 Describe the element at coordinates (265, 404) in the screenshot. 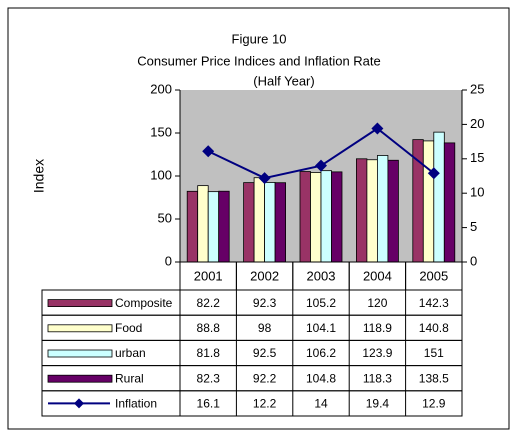

I see `table-value: 12.2` at that location.